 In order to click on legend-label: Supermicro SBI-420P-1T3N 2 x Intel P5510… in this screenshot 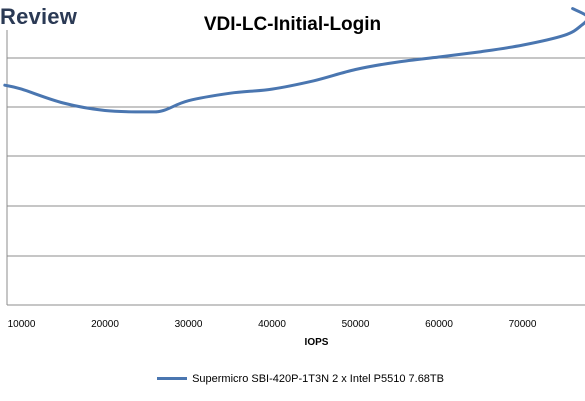, I will do `click(318, 379)`.